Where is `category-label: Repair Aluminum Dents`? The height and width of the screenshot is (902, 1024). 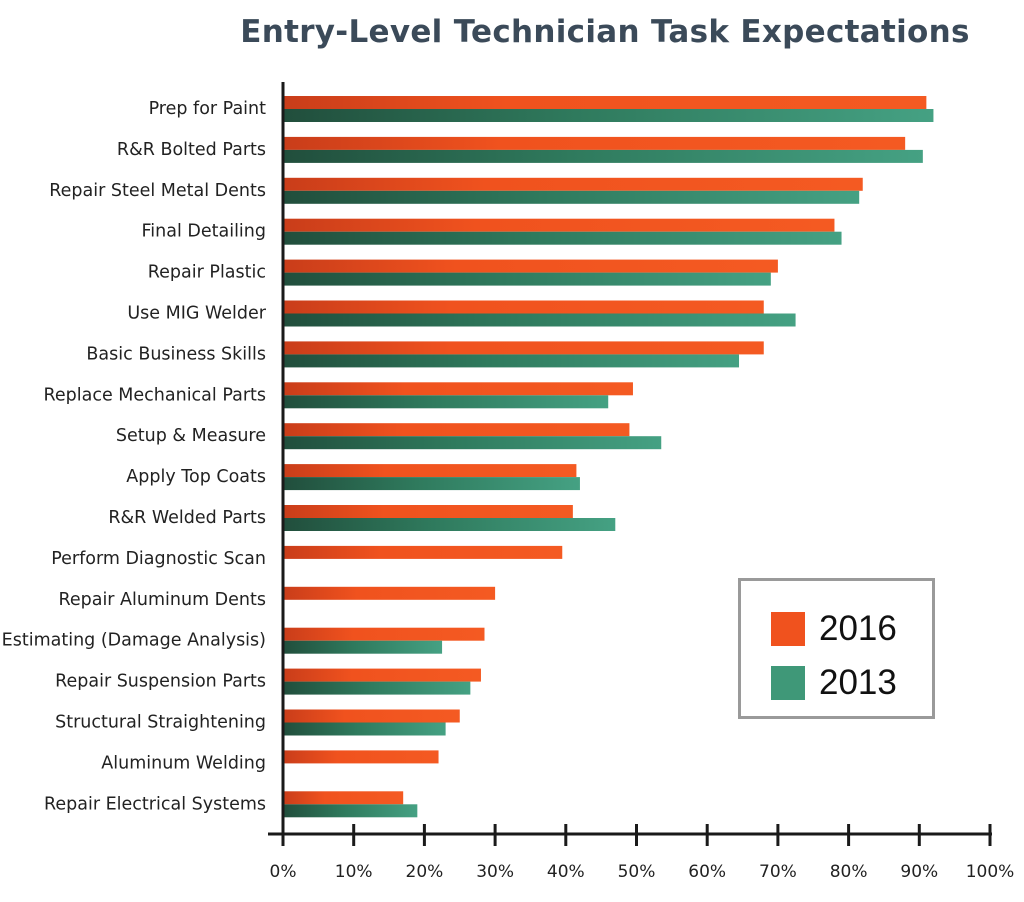
category-label: Repair Aluminum Dents is located at coordinates (162, 600).